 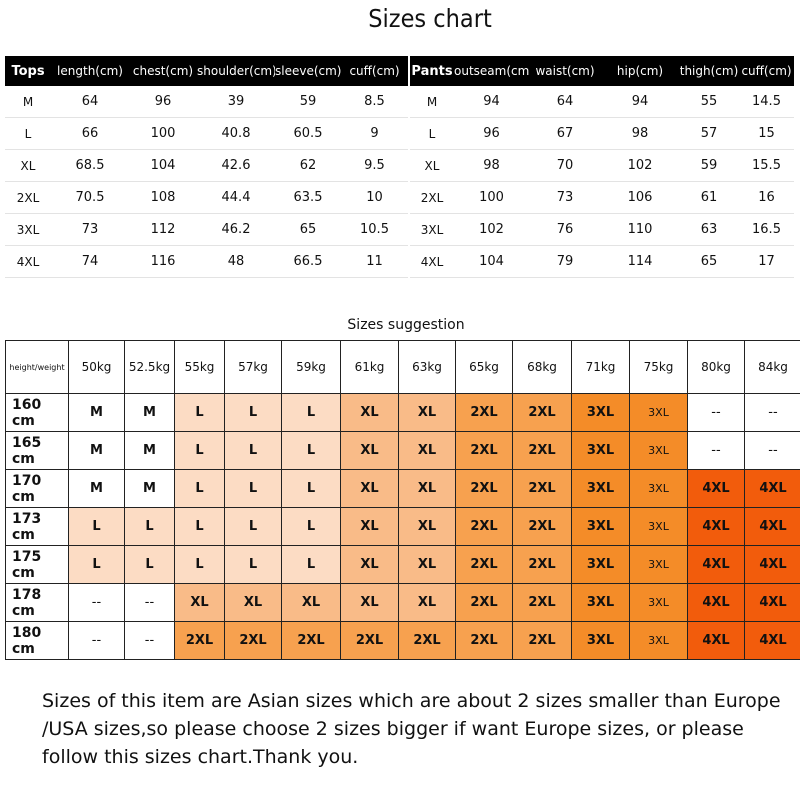 What do you see at coordinates (565, 165) in the screenshot?
I see `pants-measurement-cell: 70` at bounding box center [565, 165].